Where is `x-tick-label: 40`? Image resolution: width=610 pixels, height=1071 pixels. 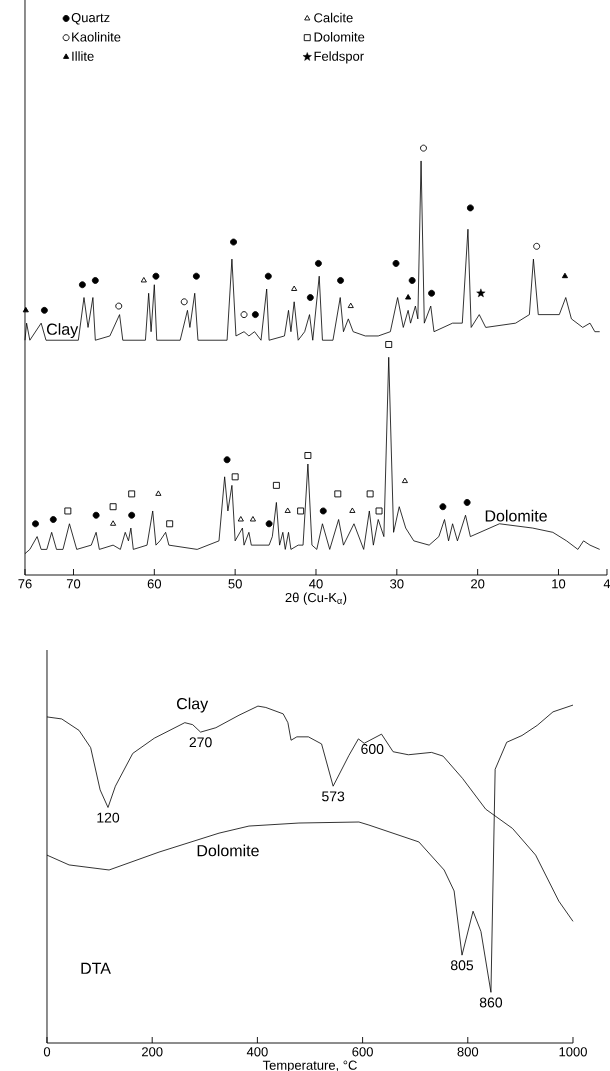
x-tick-label: 40 is located at coordinates (316, 584).